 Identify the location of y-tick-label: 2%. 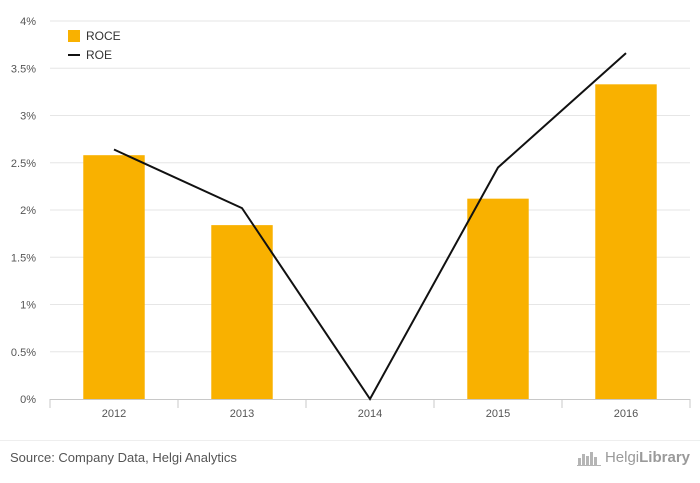
(28, 211).